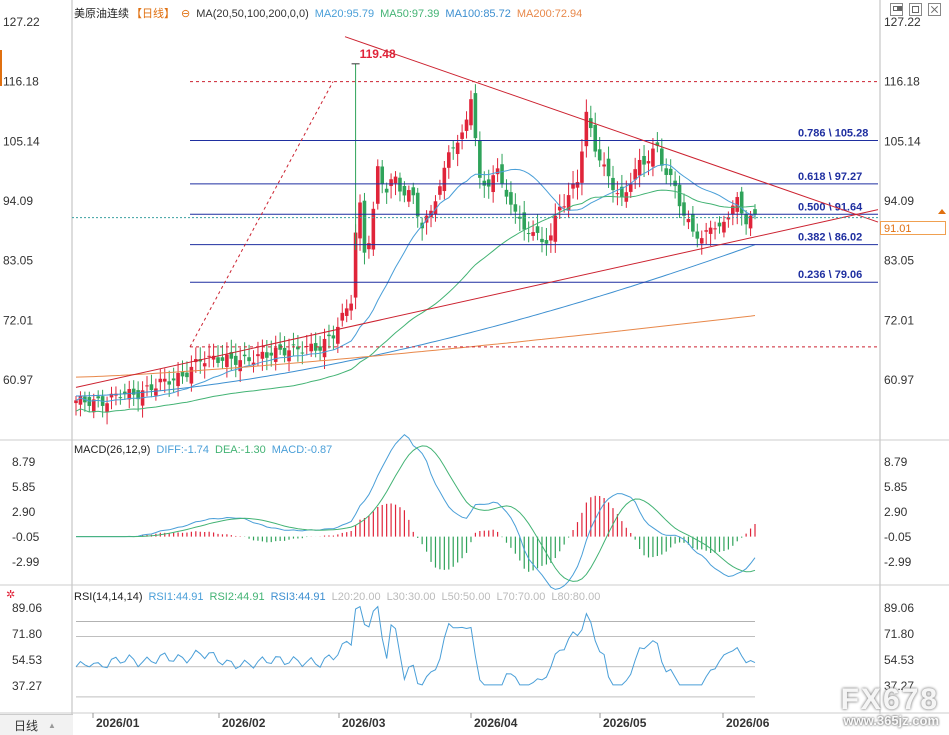 This screenshot has height=735, width=949. What do you see at coordinates (410, 14) in the screenshot?
I see `ma50-value: MA50:97.39` at bounding box center [410, 14].